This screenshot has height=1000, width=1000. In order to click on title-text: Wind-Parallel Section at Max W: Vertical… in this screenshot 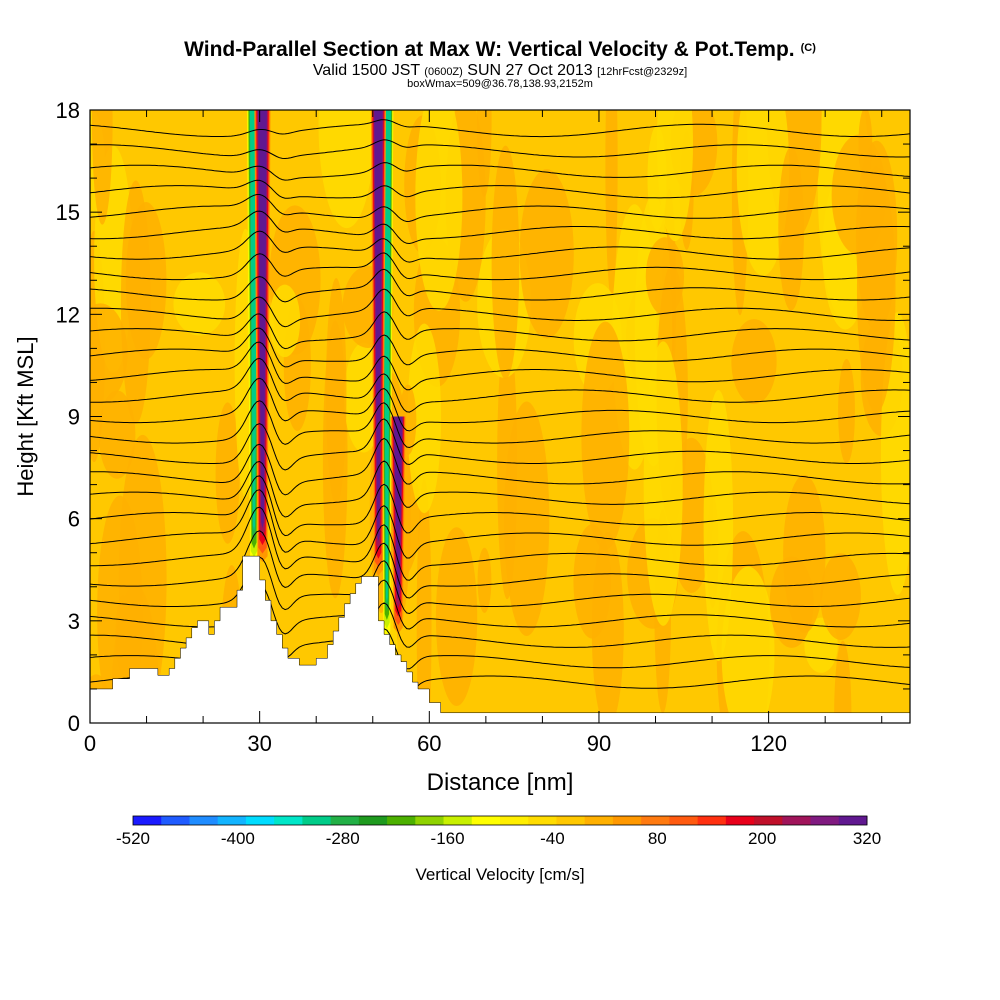, I will do `click(489, 49)`.